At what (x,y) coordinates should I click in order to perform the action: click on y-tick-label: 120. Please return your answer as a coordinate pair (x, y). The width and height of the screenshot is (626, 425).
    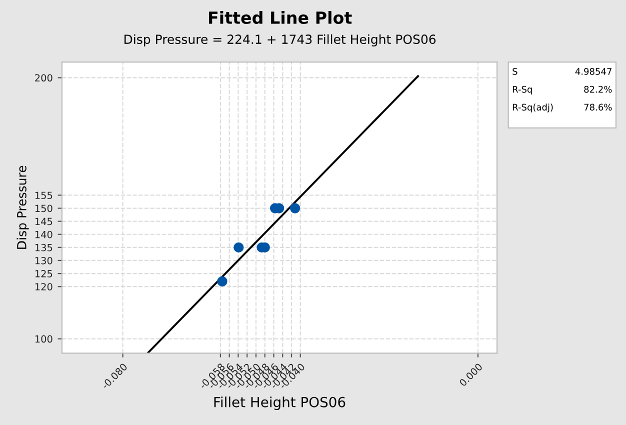
    Looking at the image, I should click on (43, 286).